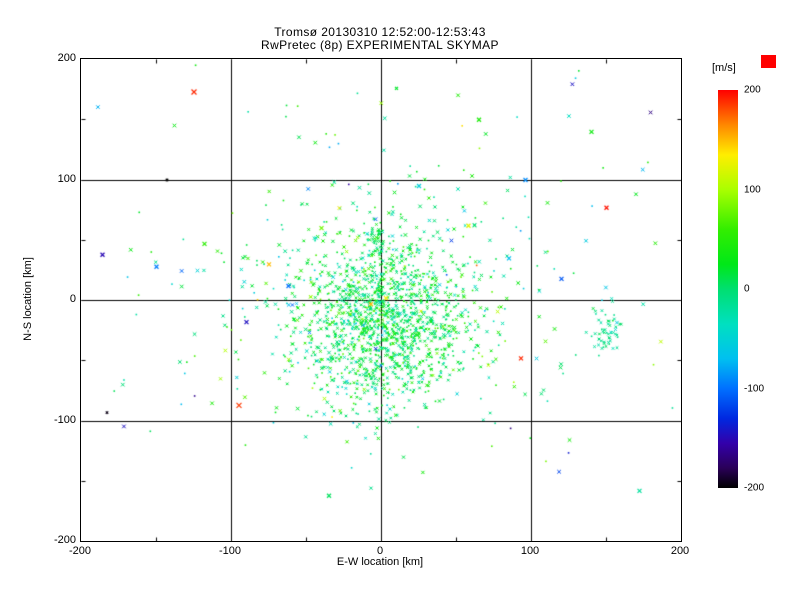 The height and width of the screenshot is (600, 800). Describe the element at coordinates (768, 61) in the screenshot. I see `colorbar-max-swatch` at that location.